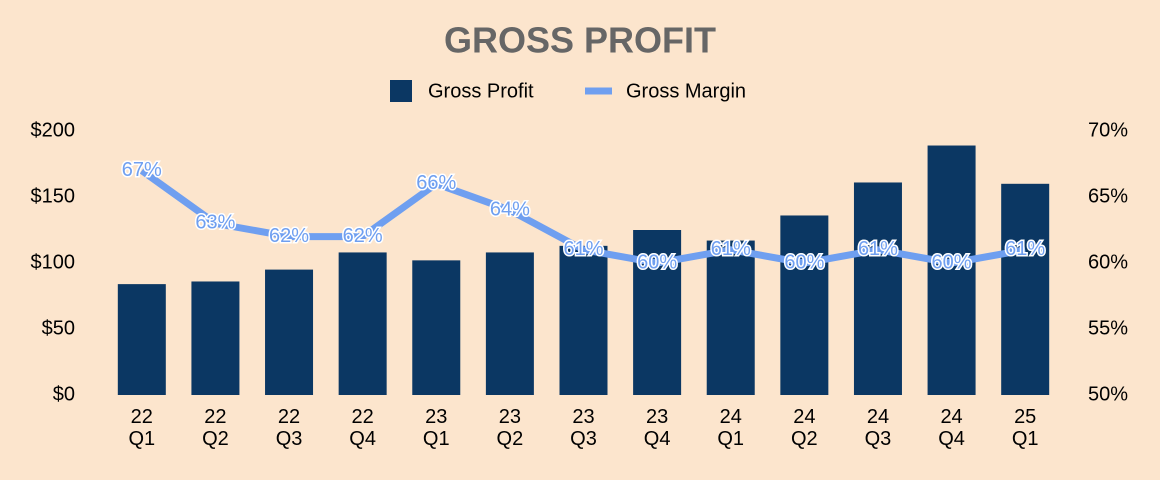  Describe the element at coordinates (1025, 428) in the screenshot. I see `x-tick-label: 25 Q1` at that location.